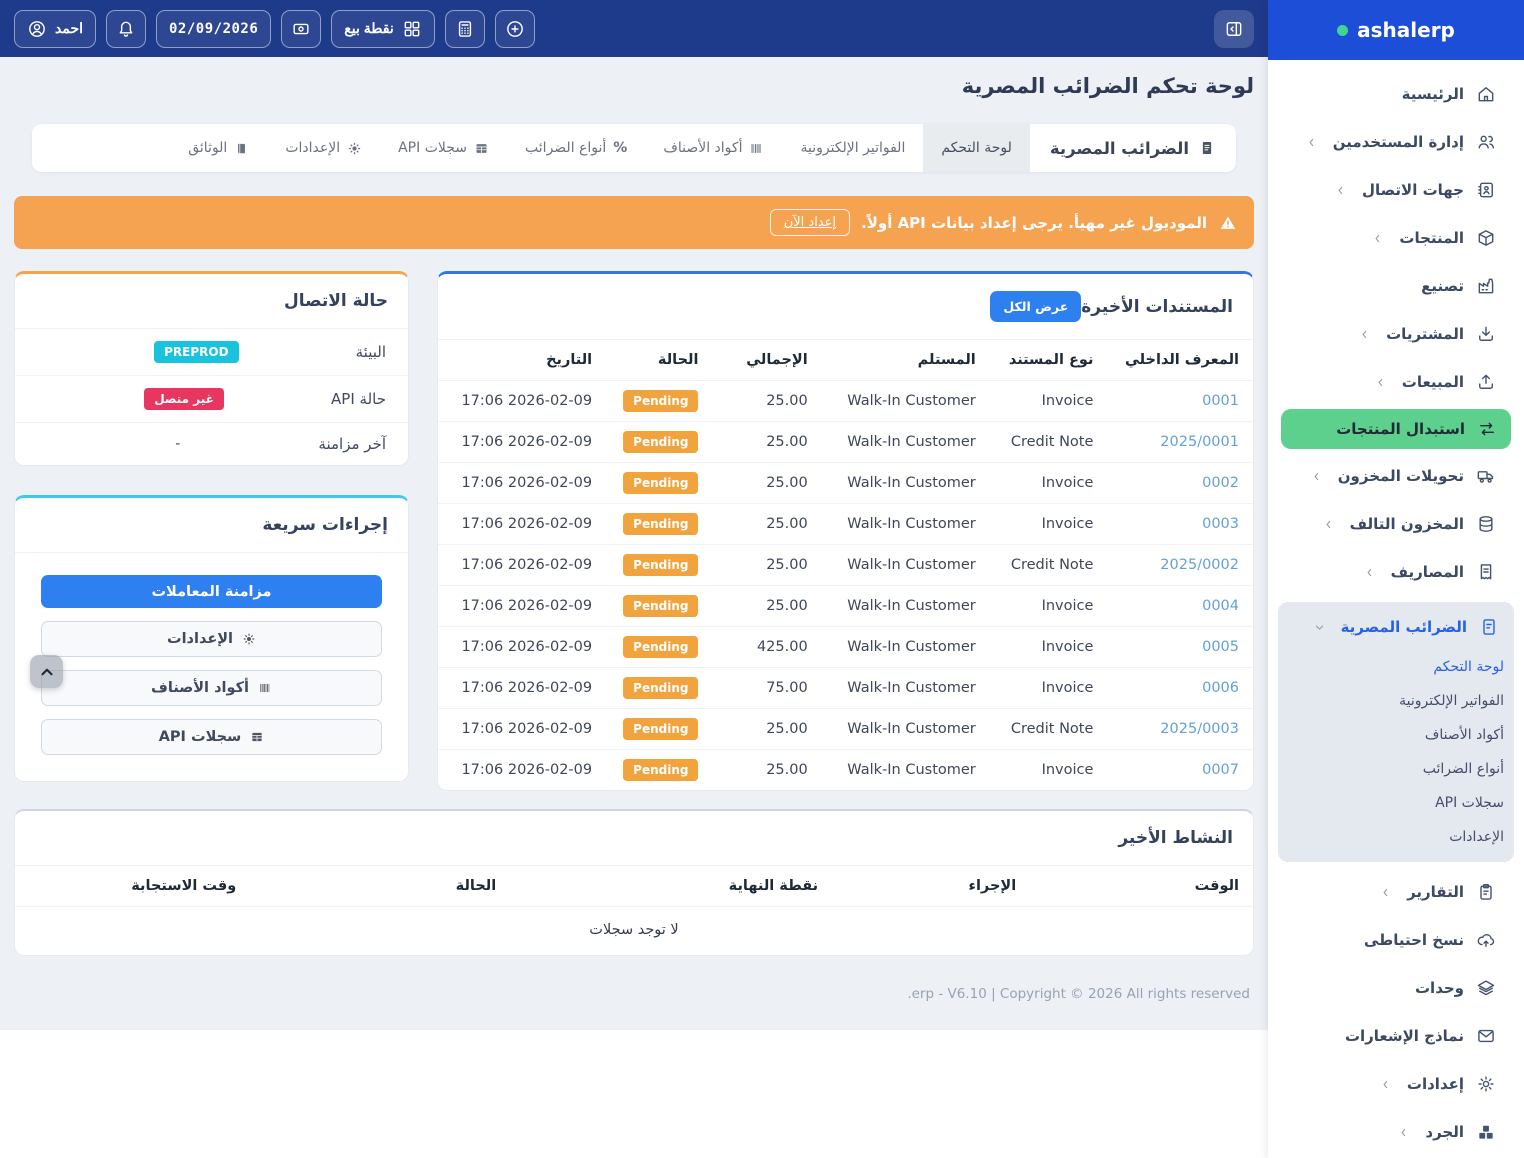 Image resolution: width=1524 pixels, height=1158 pixels. Describe the element at coordinates (211, 639) in the screenshot. I see `settings-quick-button: الإعدادات` at that location.